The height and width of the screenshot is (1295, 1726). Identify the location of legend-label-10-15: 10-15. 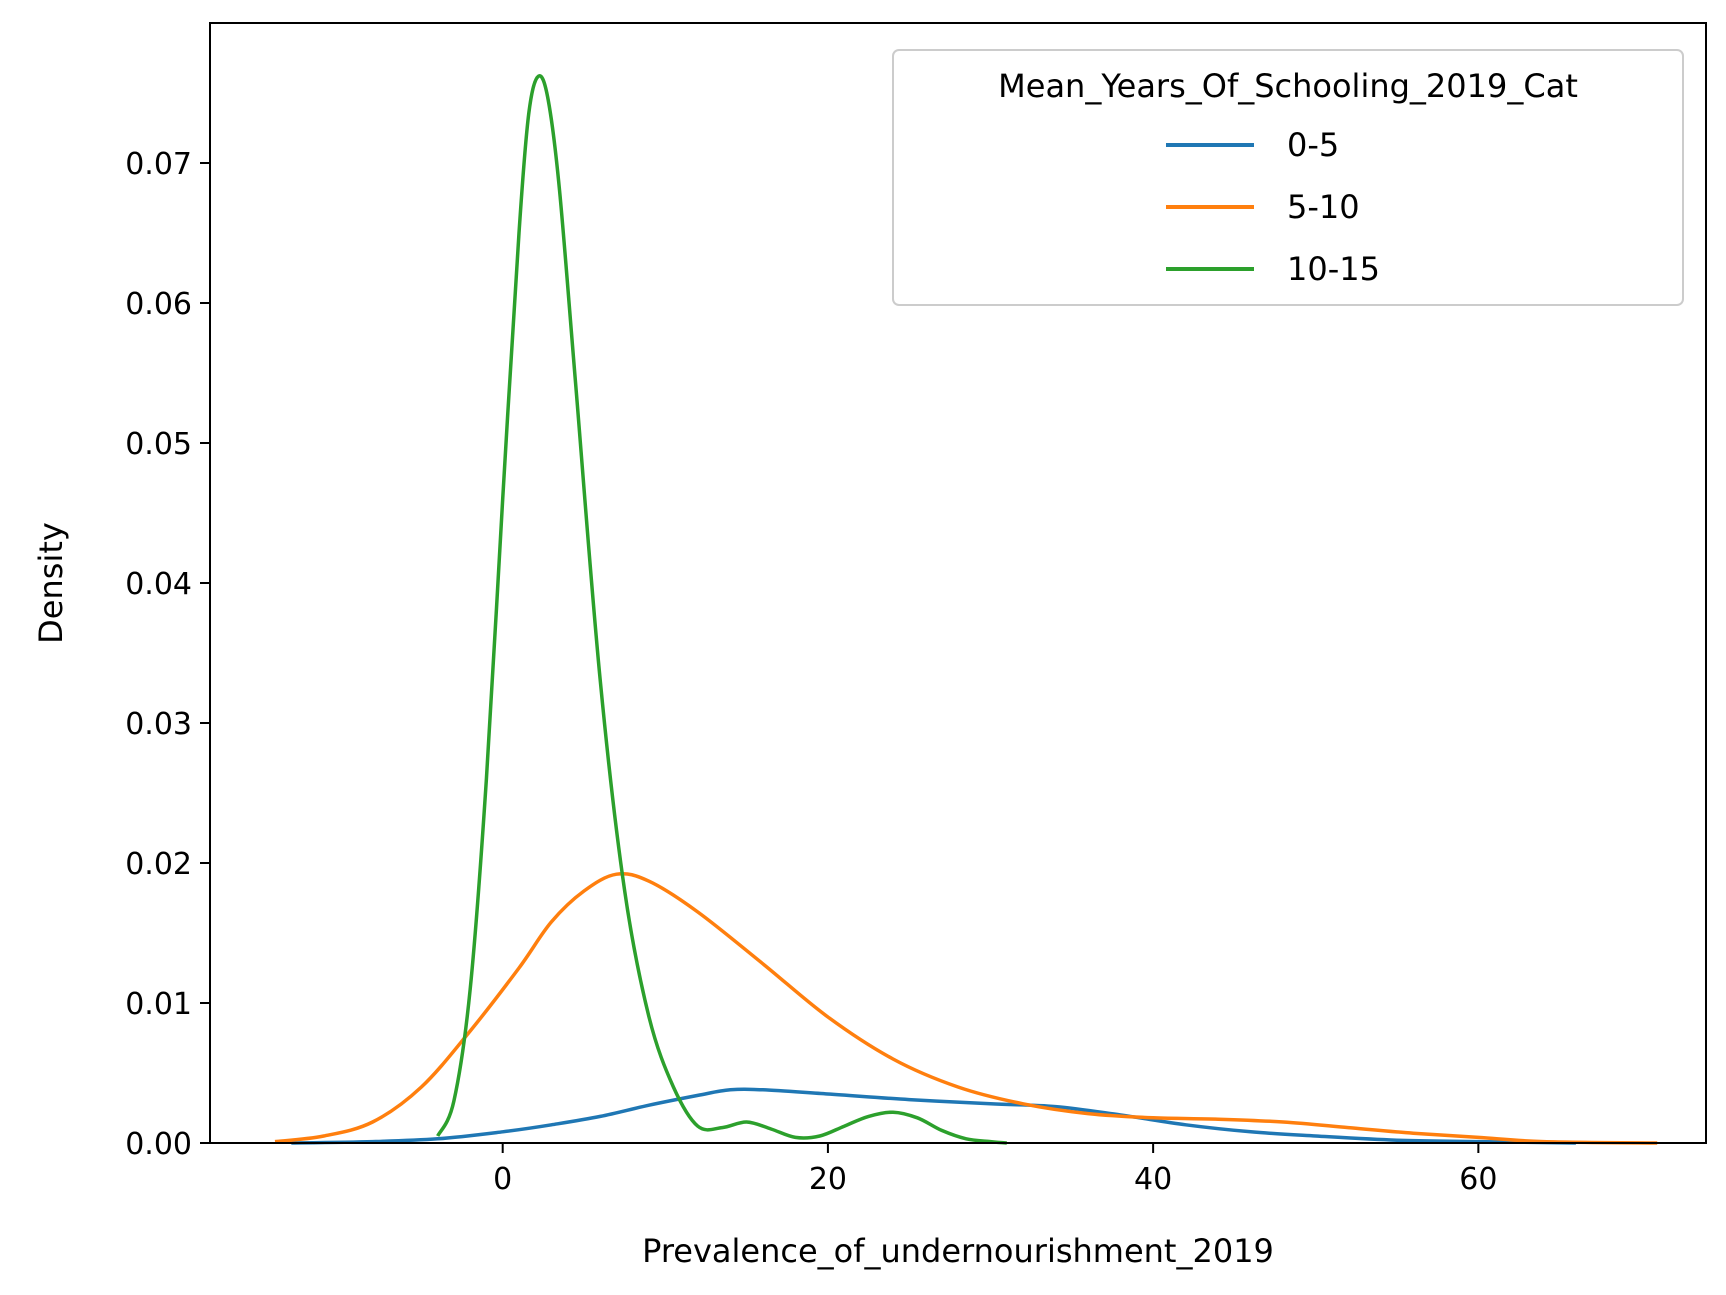
(1333, 269).